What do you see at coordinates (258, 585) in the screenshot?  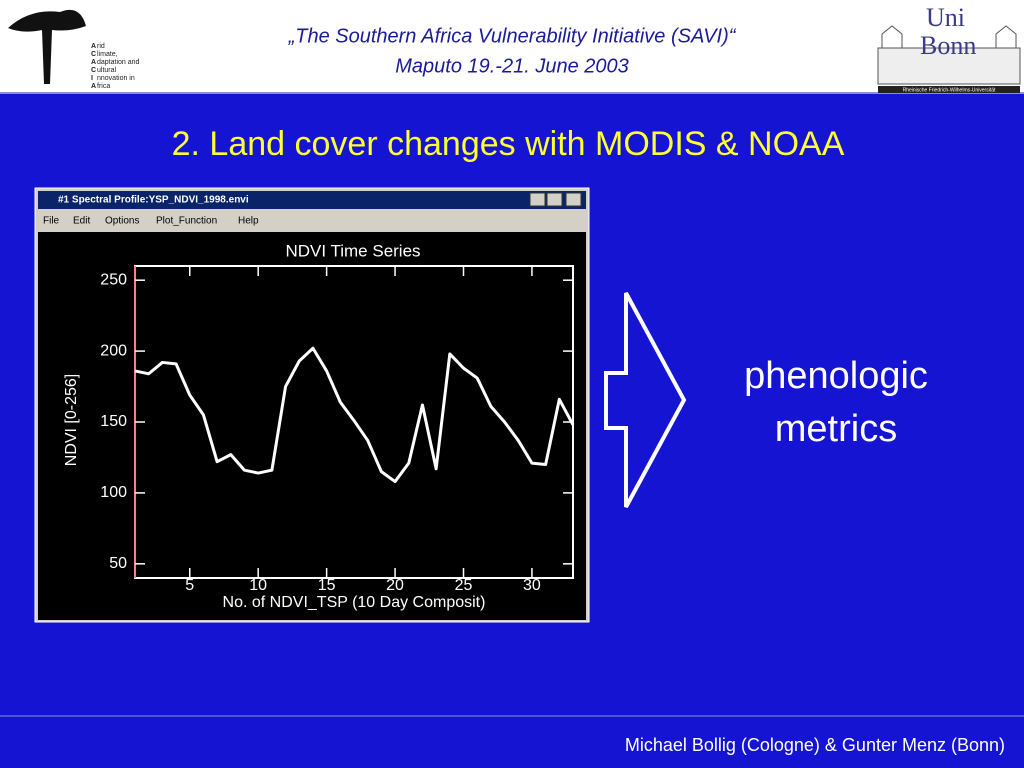 I see `x-tick-label: 10` at bounding box center [258, 585].